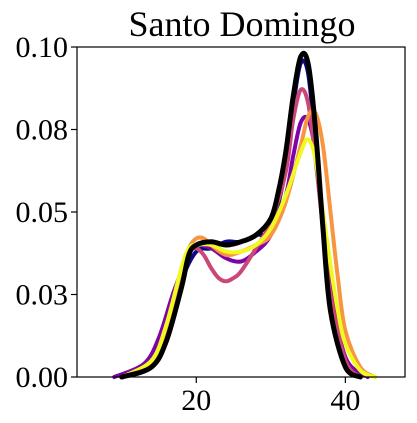 This screenshot has height=423, width=417. I want to click on y-tick-label: 0.08, so click(42, 130).